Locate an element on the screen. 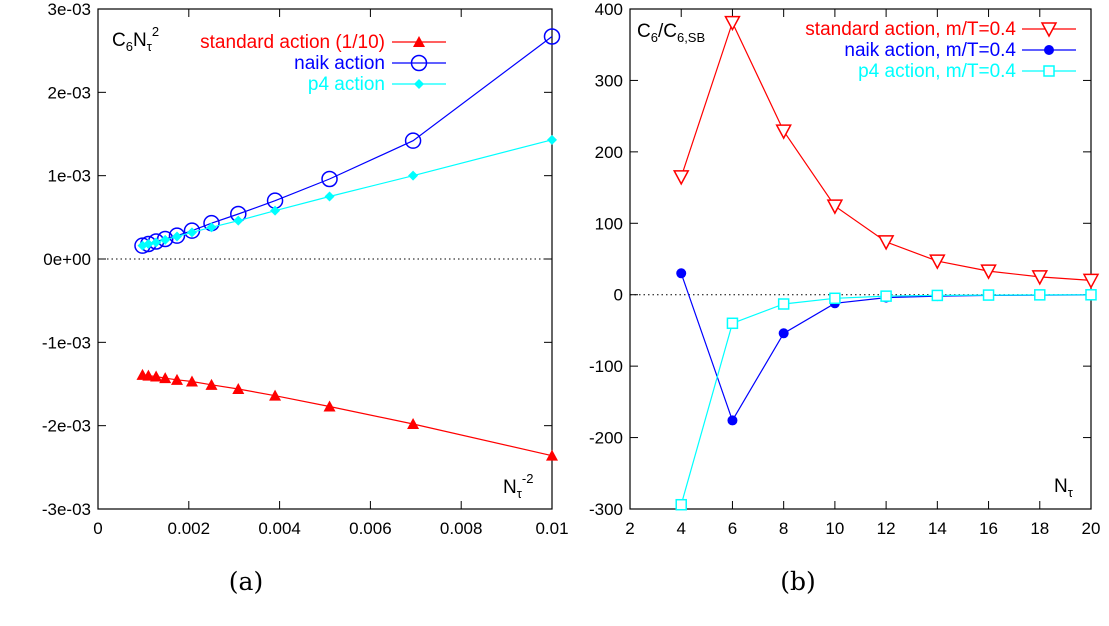  x-tick-label: 0.002 is located at coordinates (189, 528).